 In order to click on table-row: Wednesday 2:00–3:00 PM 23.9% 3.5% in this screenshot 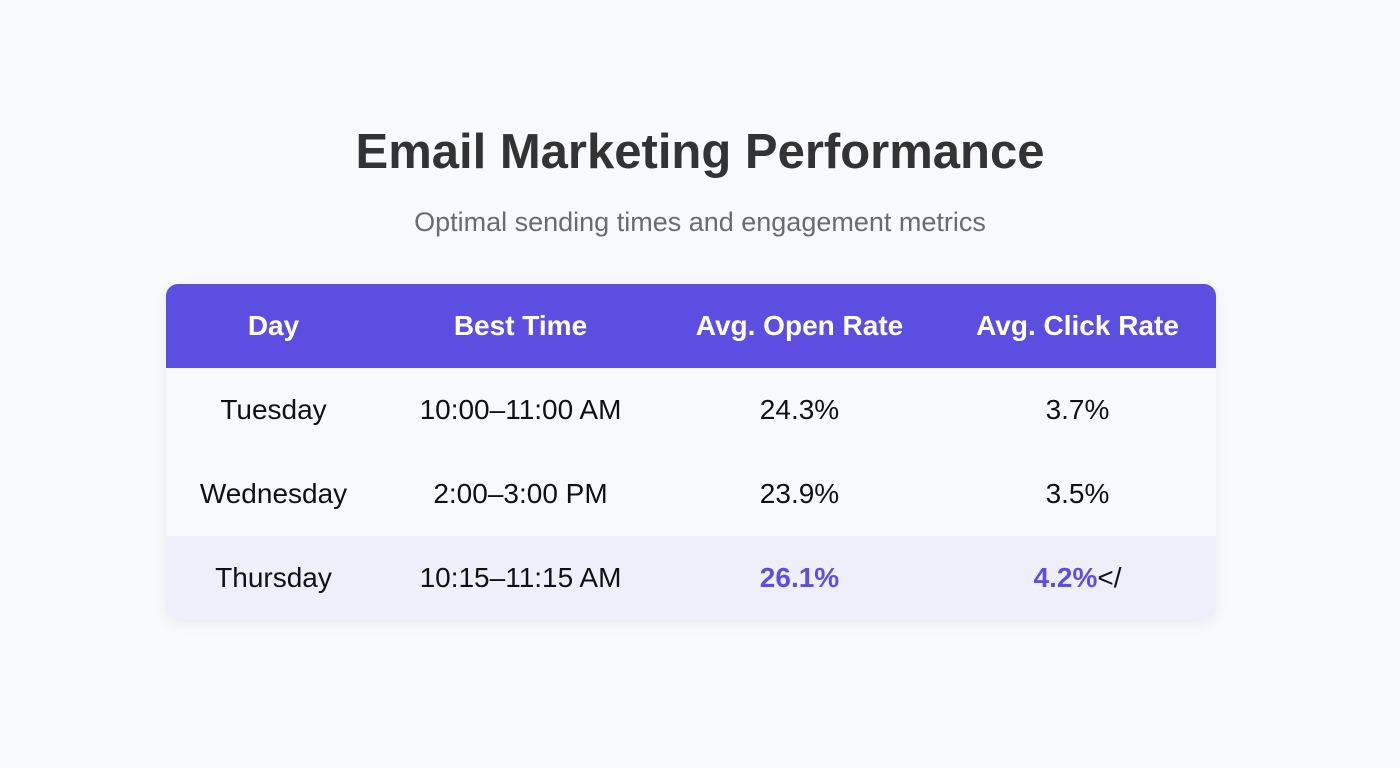, I will do `click(691, 494)`.